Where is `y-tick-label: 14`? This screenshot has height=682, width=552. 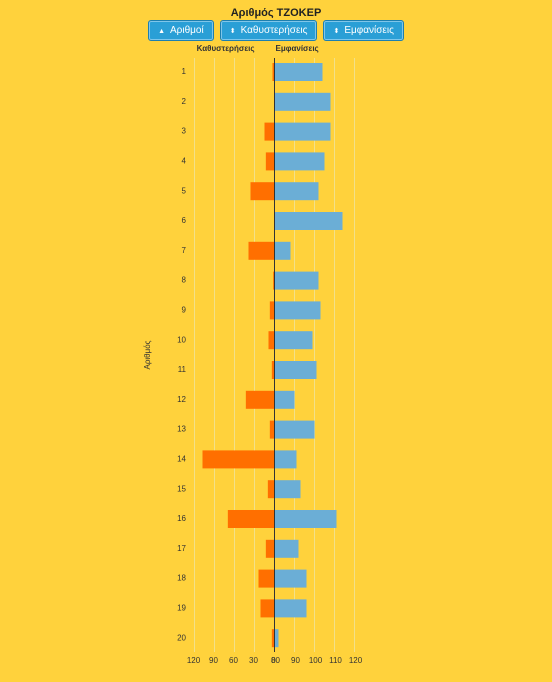 y-tick-label: 14 is located at coordinates (181, 459).